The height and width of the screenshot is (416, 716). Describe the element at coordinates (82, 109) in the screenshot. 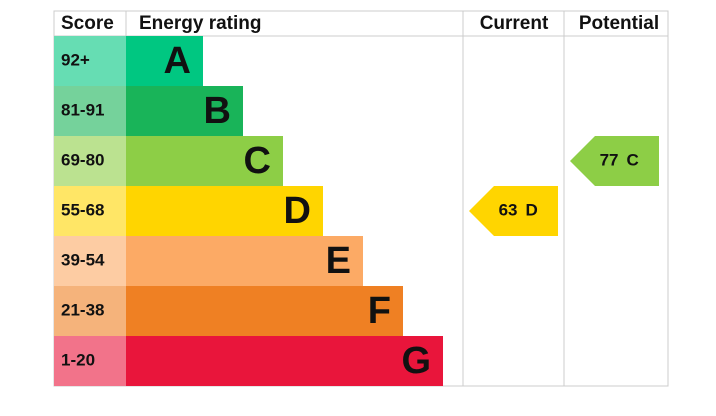

I see `score-label: 81-91` at that location.